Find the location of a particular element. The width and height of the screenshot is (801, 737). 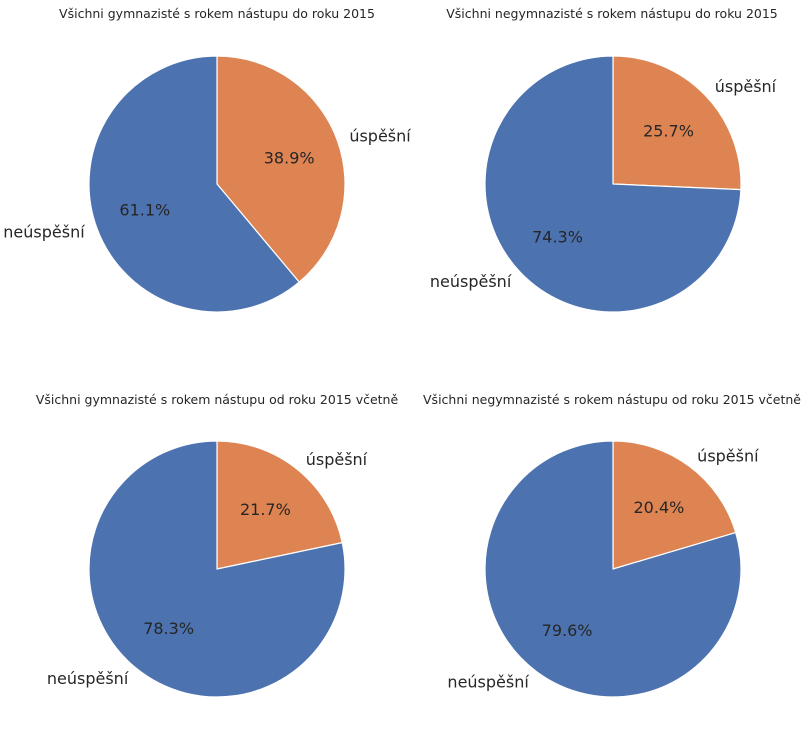

slice-percentage-label: 79.6% is located at coordinates (567, 630).